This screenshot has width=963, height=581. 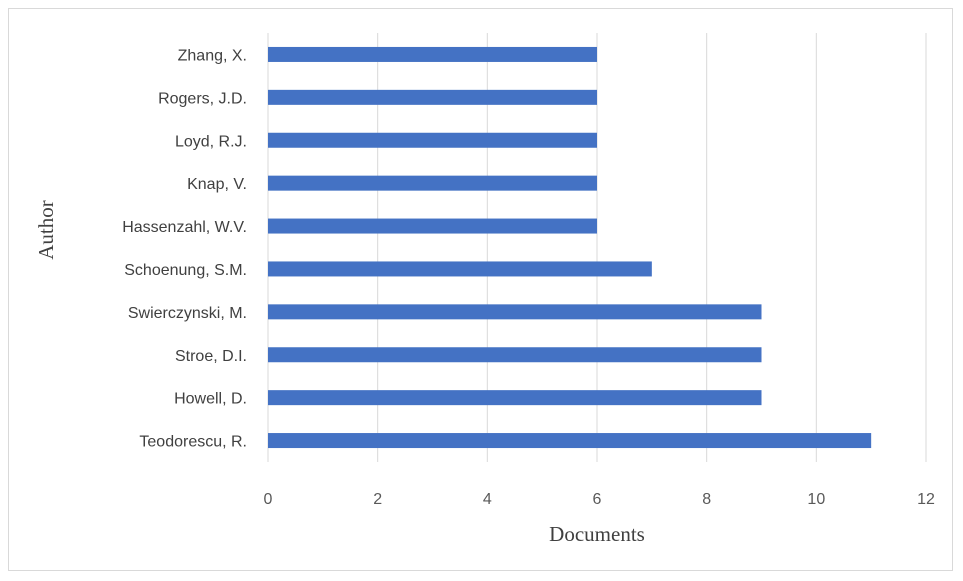 What do you see at coordinates (816, 499) in the screenshot?
I see `x-tick-label: 10` at bounding box center [816, 499].